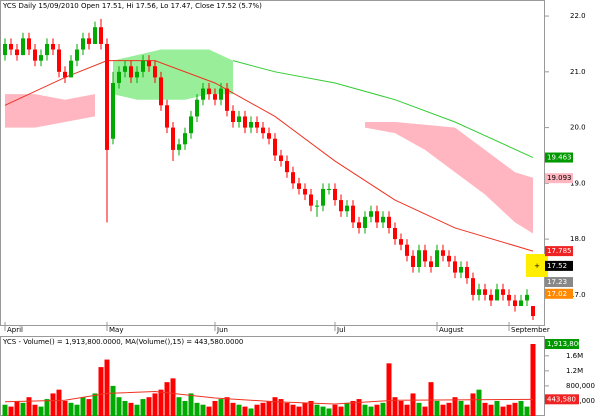 Image resolution: width=600 pixels, height=416 pixels. What do you see at coordinates (451, 330) in the screenshot?
I see `x-tick-label: August` at bounding box center [451, 330].